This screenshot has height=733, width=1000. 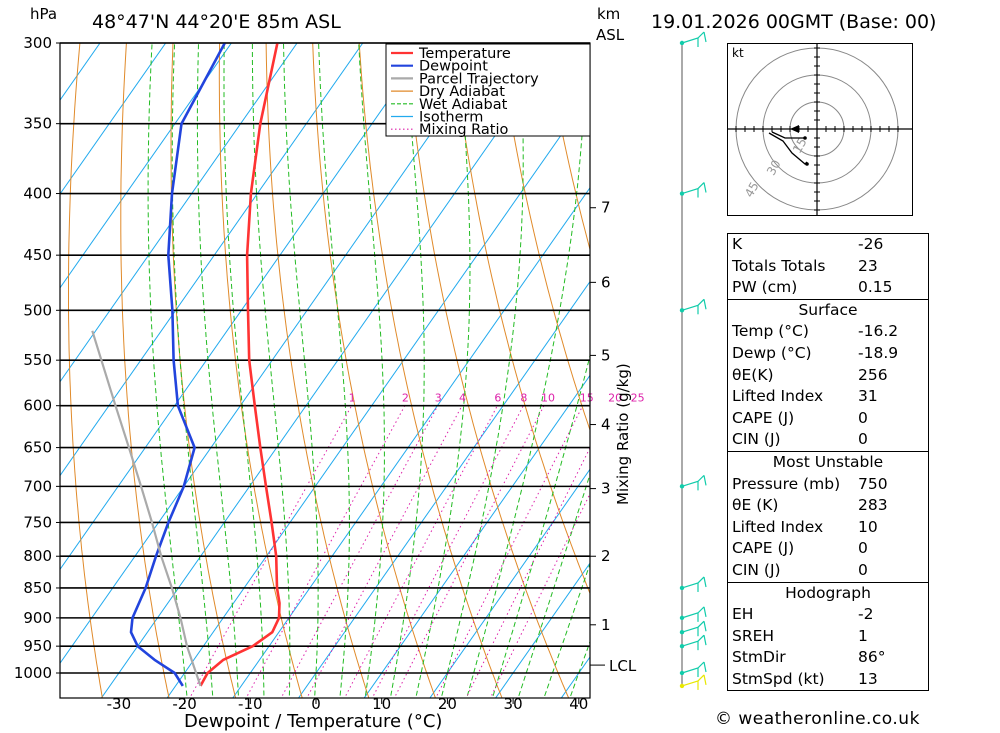 I want to click on location-title: 48°47'N 44°20'E 85m ASL, so click(x=216, y=22).